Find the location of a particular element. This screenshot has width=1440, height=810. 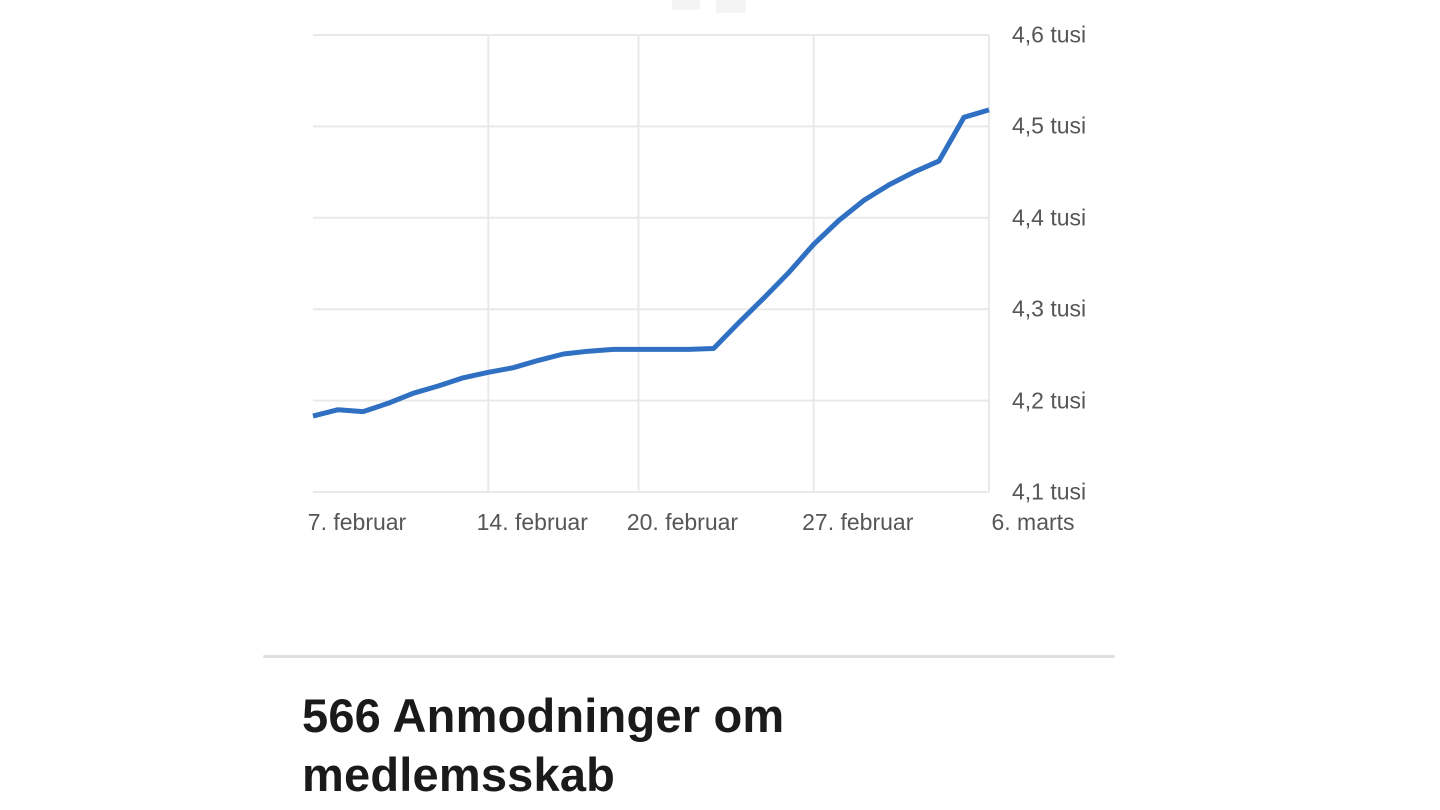

x-tick-label: 6. marts is located at coordinates (1033, 522).